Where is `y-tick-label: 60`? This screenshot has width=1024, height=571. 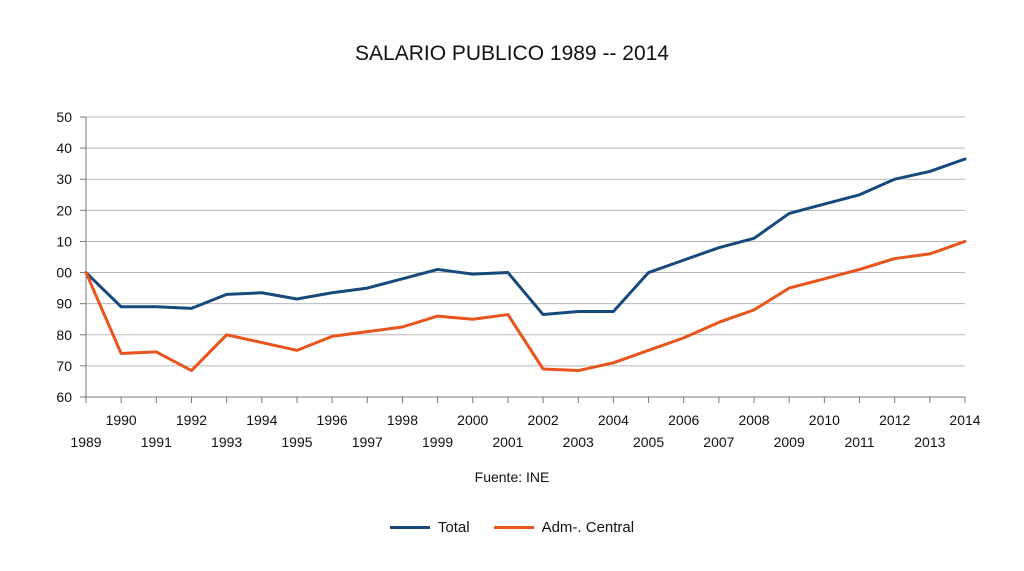
y-tick-label: 60 is located at coordinates (64, 397).